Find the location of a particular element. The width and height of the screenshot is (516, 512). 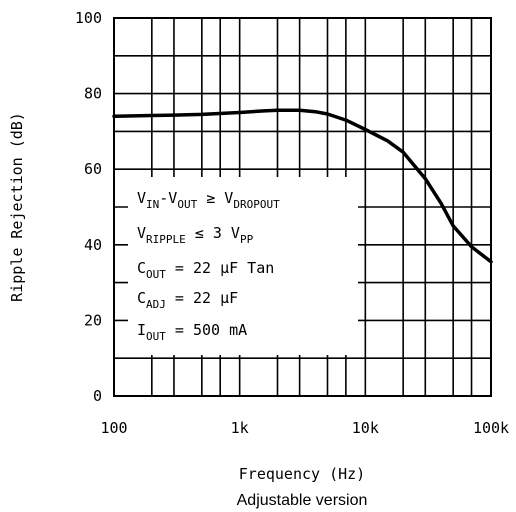

annotation-line: VIN-VOUT ≥ VDROPOUT is located at coordinates (208, 200).